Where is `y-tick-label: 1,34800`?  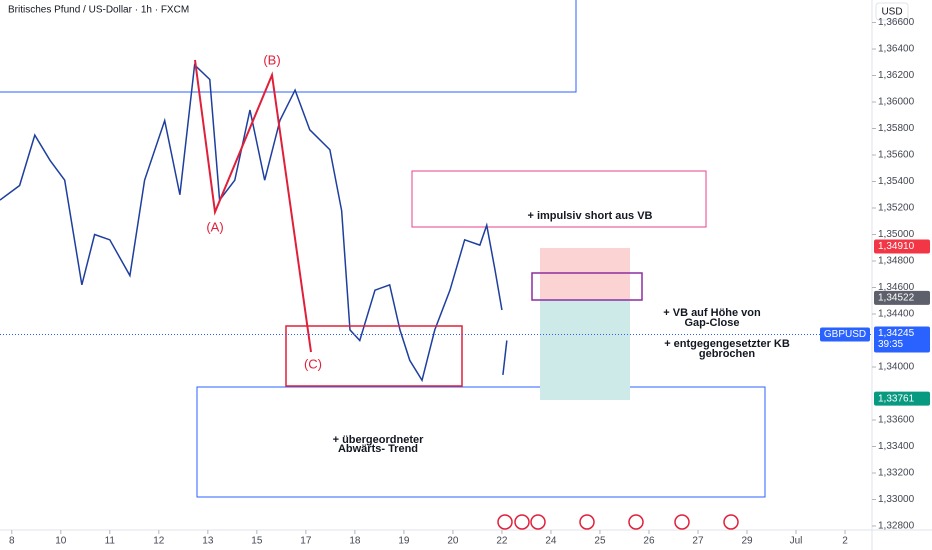
y-tick-label: 1,34800 is located at coordinates (896, 261).